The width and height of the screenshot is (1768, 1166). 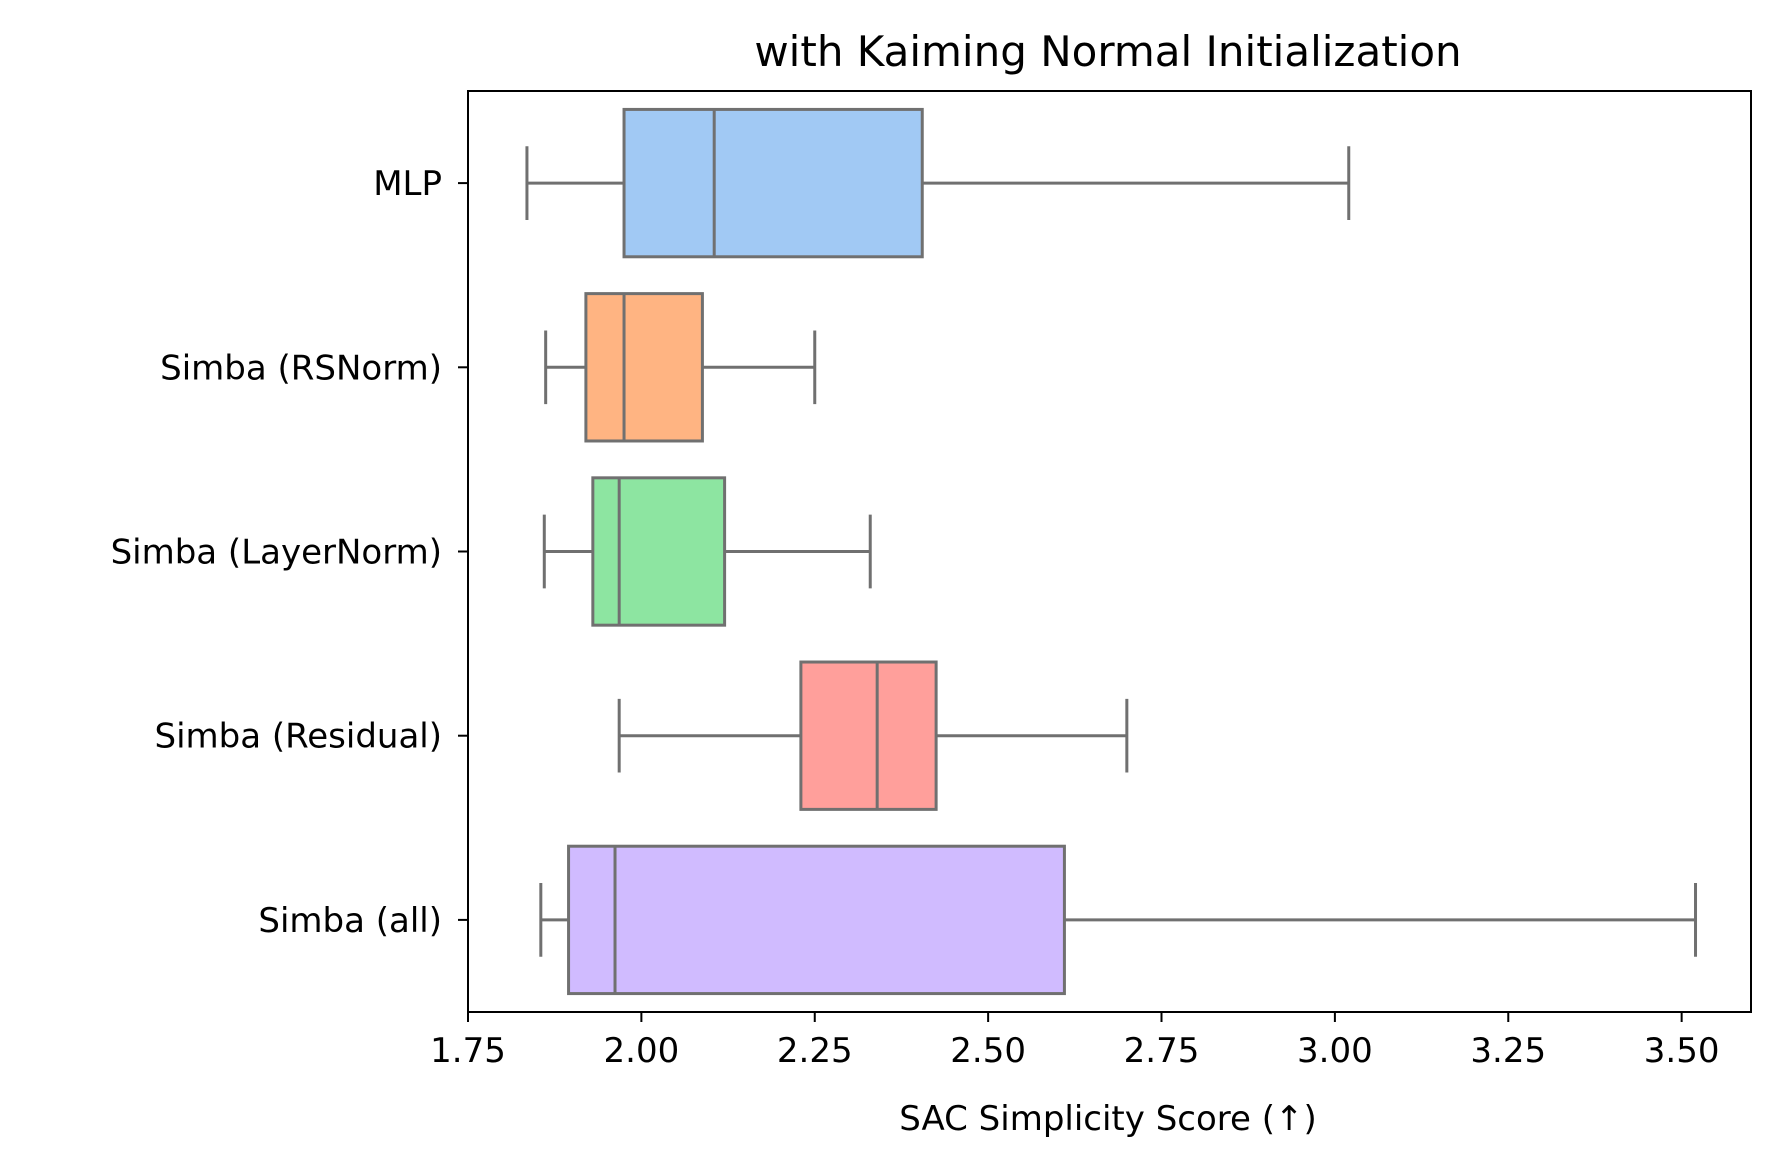 What do you see at coordinates (299, 737) in the screenshot?
I see `y-tick-label: Simba (Residual)` at bounding box center [299, 737].